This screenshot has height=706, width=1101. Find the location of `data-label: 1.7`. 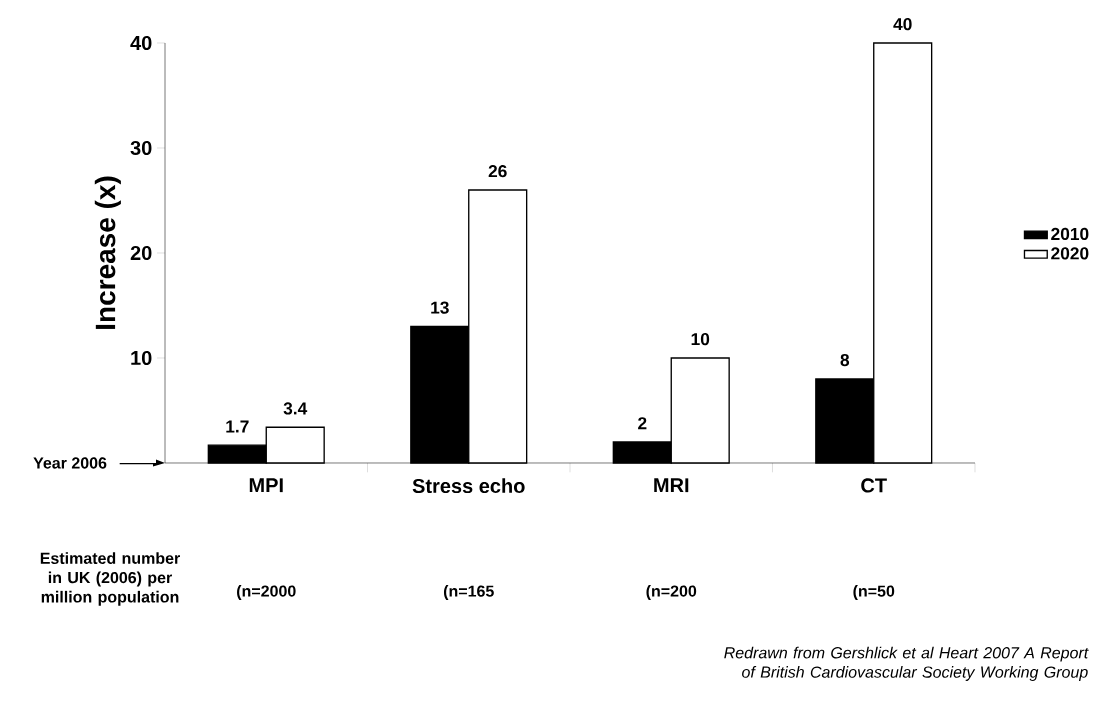

data-label: 1.7 is located at coordinates (237, 426).